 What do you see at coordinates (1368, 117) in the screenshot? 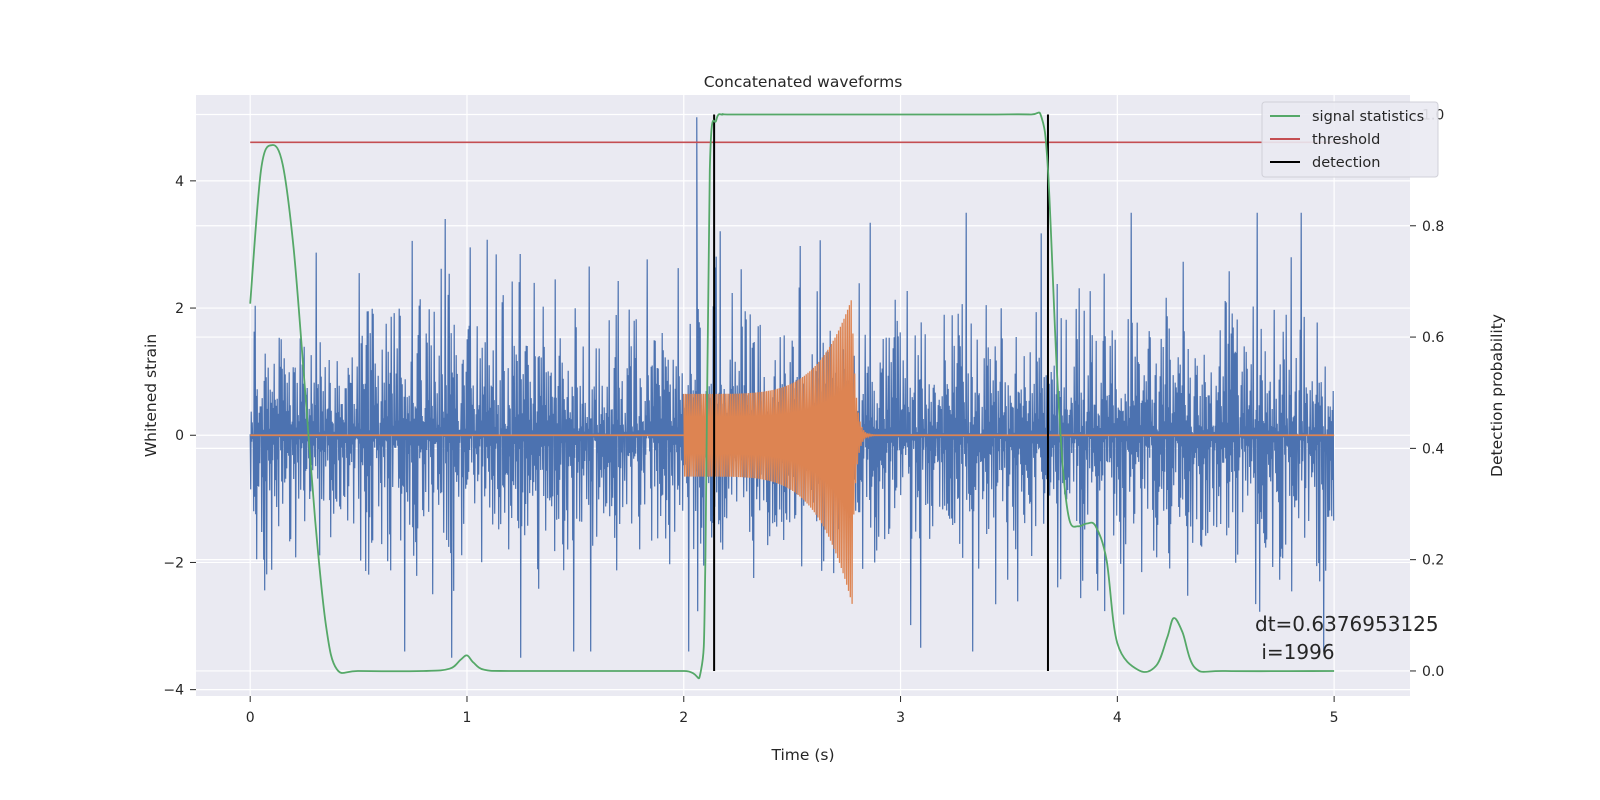
I see `legend-label-signal-statistics: signal statistics` at bounding box center [1368, 117].